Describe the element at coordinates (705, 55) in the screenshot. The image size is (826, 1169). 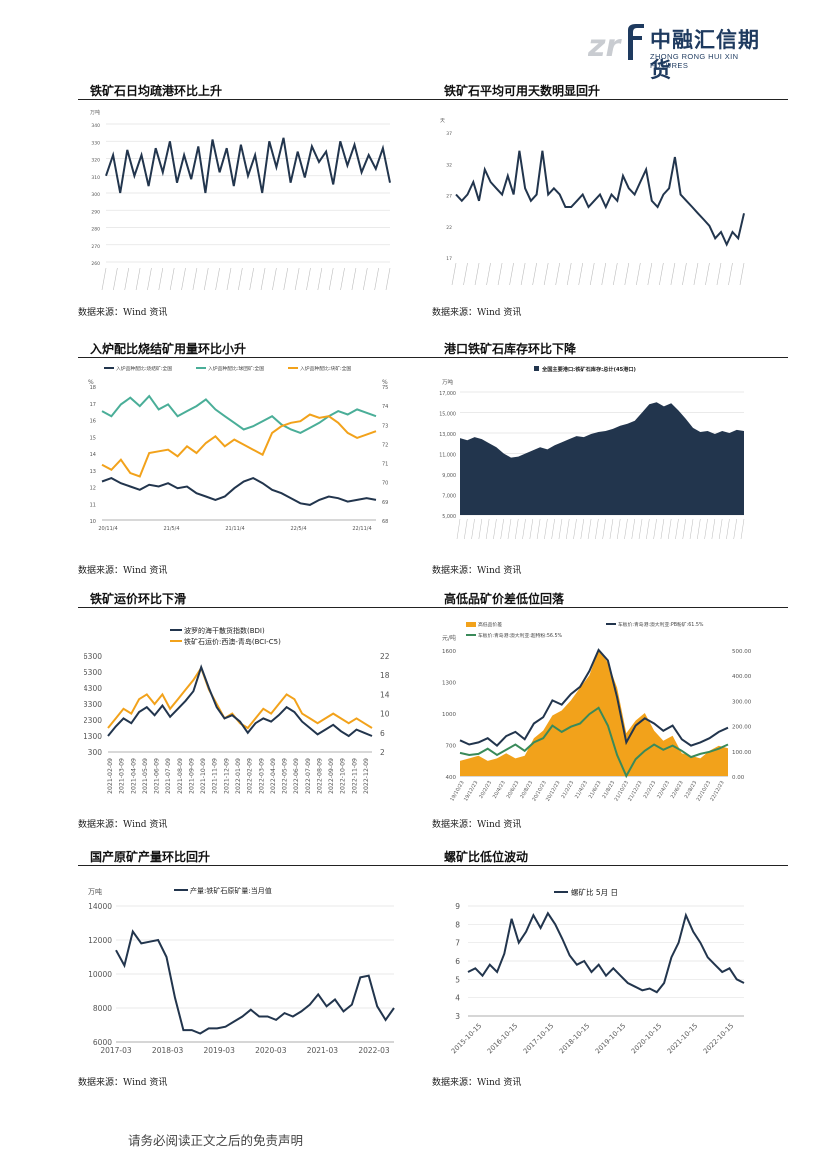
I see `logo-name-cn: 中融汇信期货` at that location.